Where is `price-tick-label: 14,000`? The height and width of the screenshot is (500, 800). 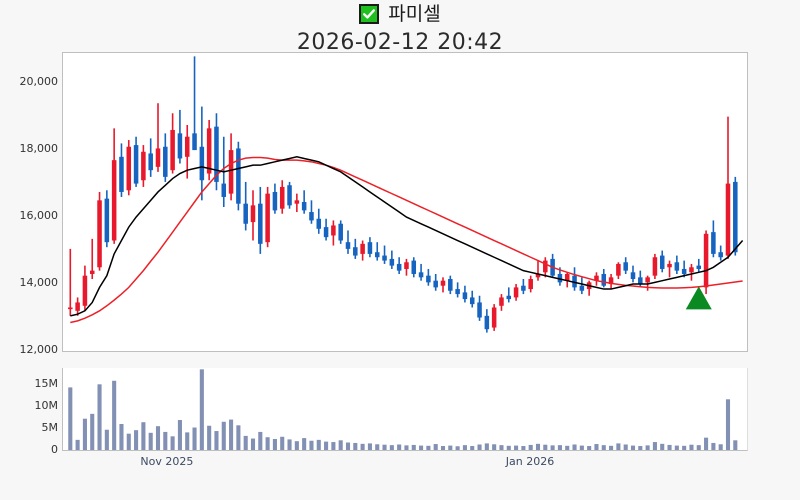
price-tick-label: 14,000 is located at coordinates (39, 283).